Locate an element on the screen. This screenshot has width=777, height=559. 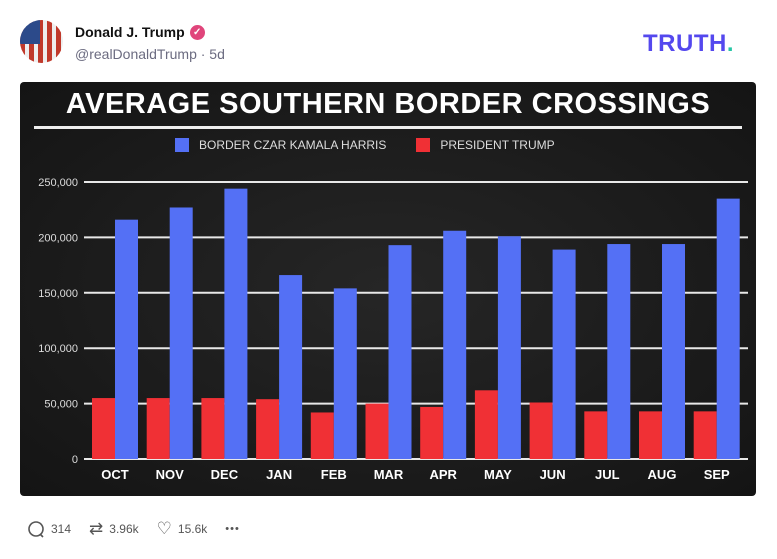
title-underline is located at coordinates (388, 127).